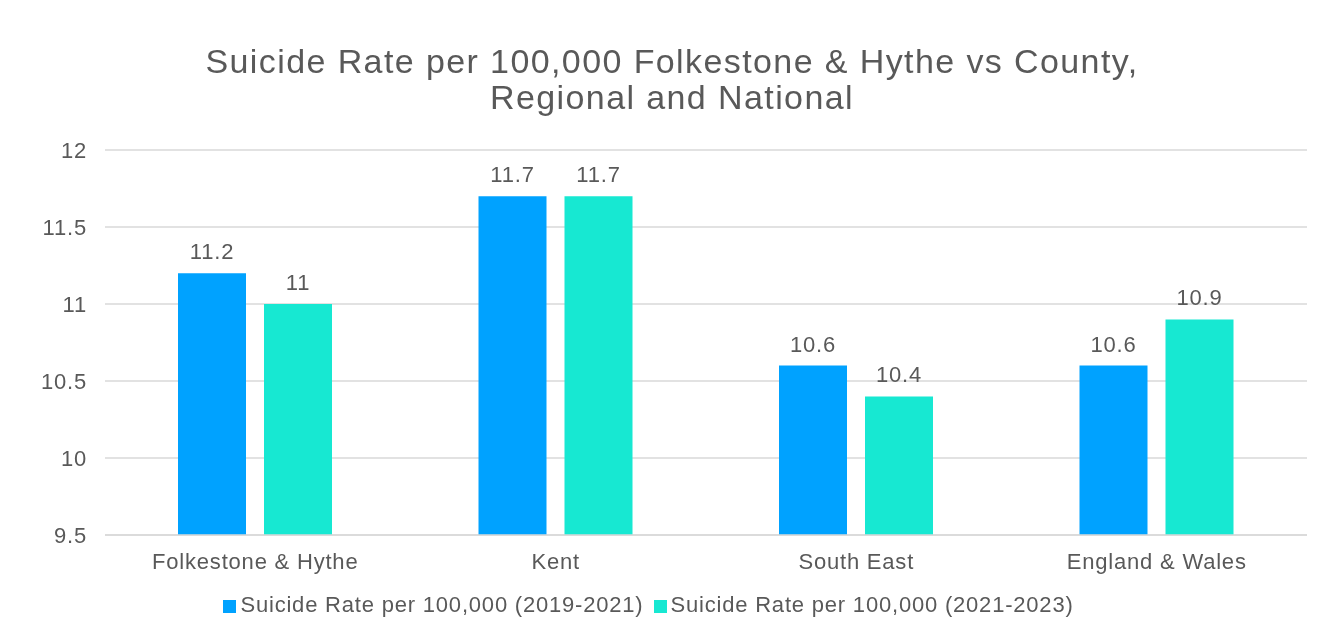 This screenshot has width=1344, height=630. What do you see at coordinates (672, 79) in the screenshot?
I see `chart-title: Suicide Rate per 100,000 Folkestone & Hythe vs County, Regional and National` at bounding box center [672, 79].